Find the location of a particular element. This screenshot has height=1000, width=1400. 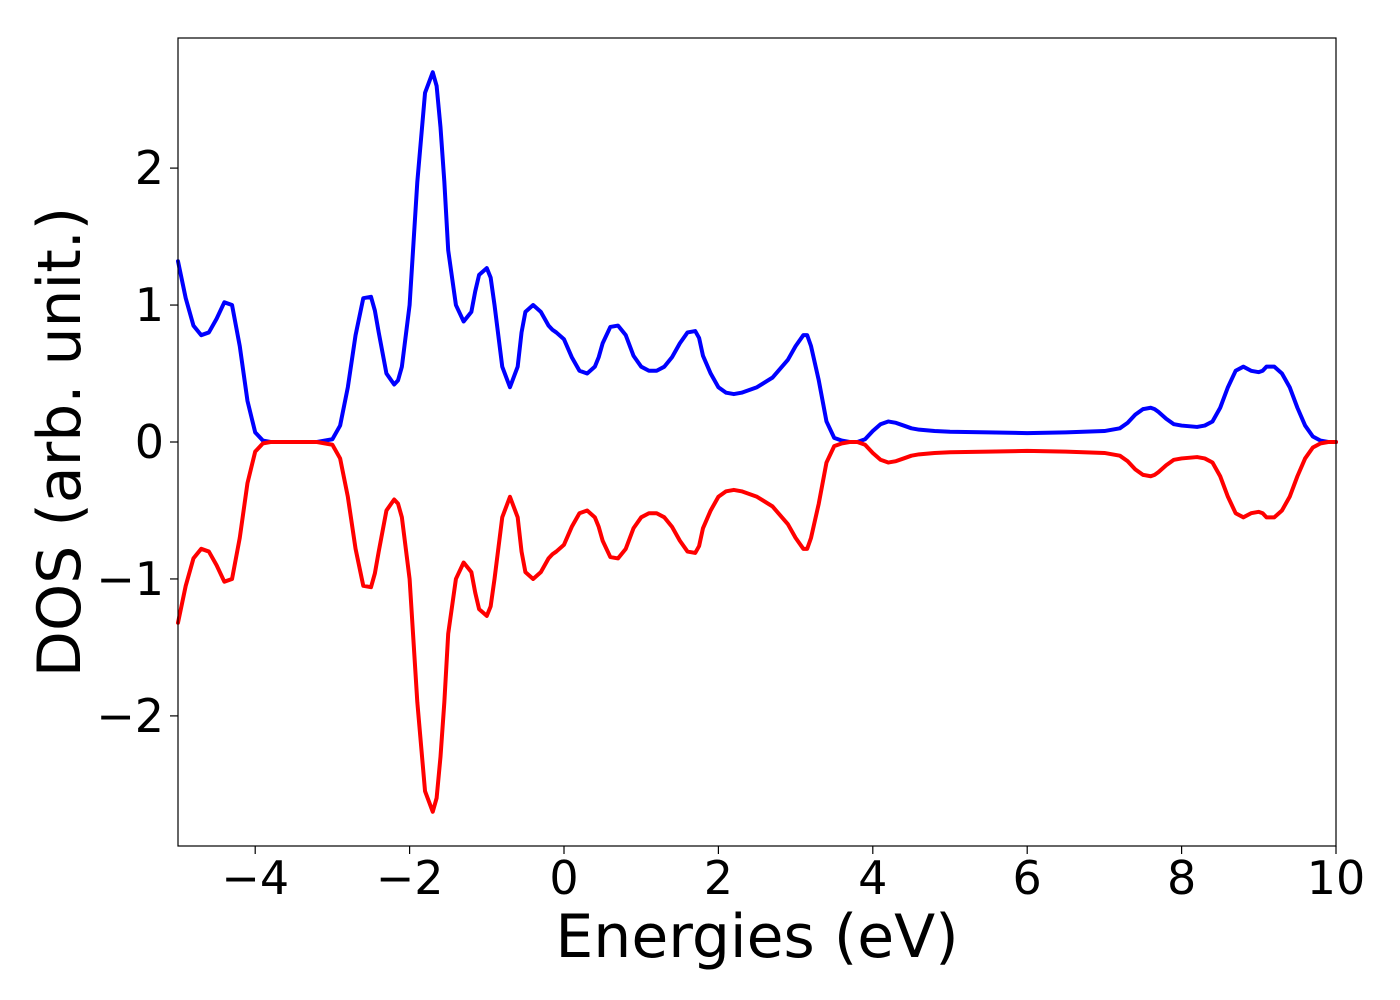

y-tick-label: 2 is located at coordinates (149, 168).